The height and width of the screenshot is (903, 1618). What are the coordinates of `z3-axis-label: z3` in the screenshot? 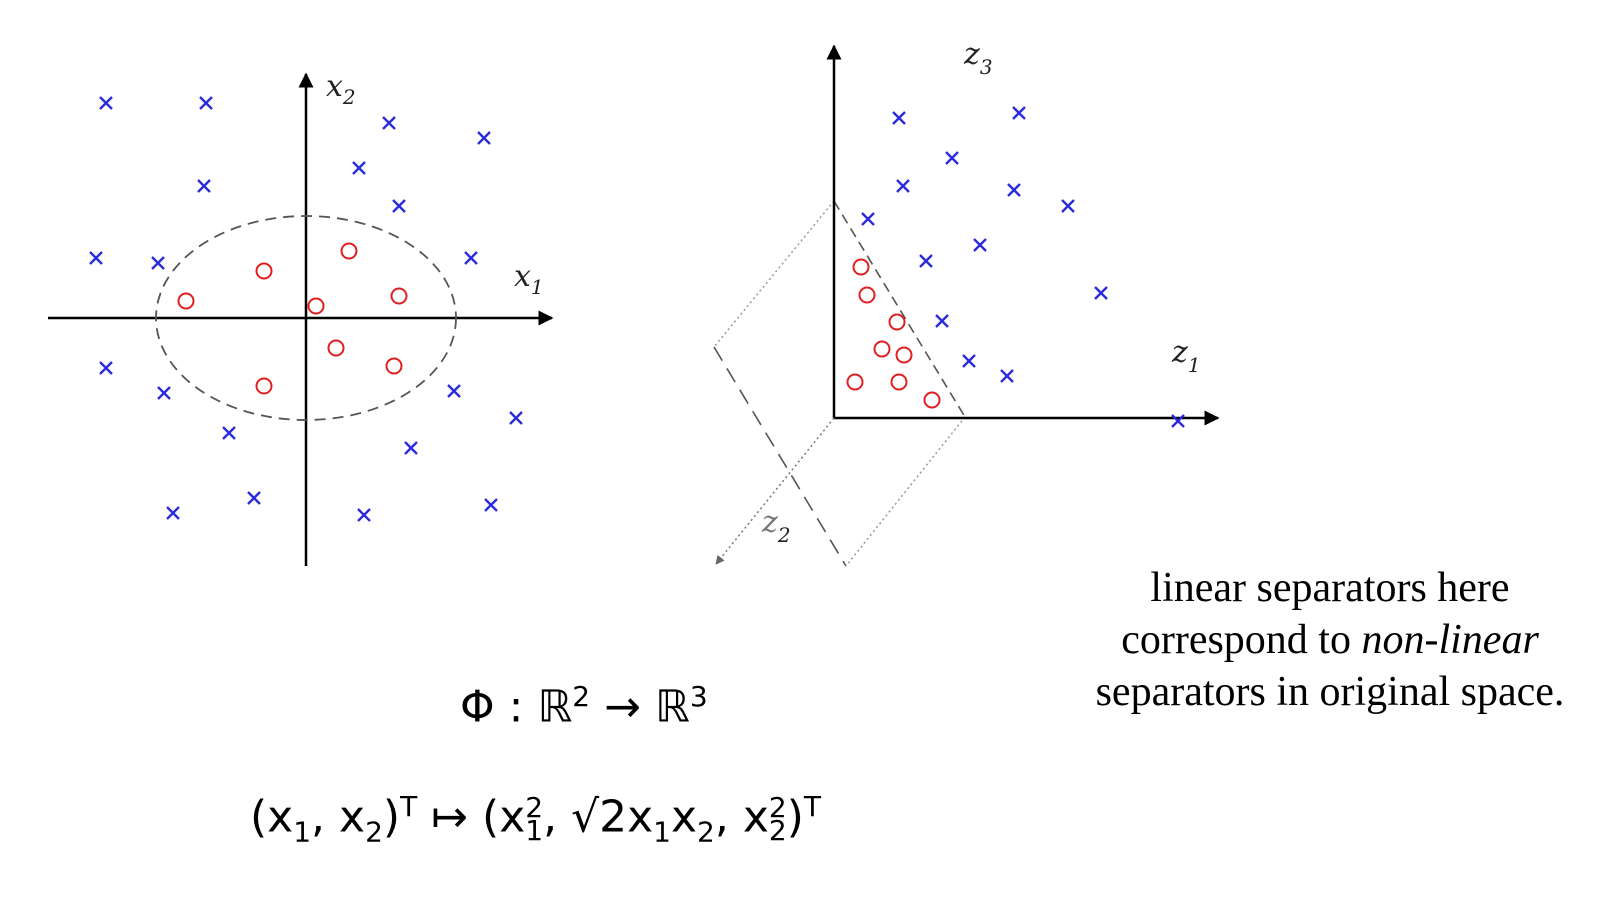 It's located at (978, 58).